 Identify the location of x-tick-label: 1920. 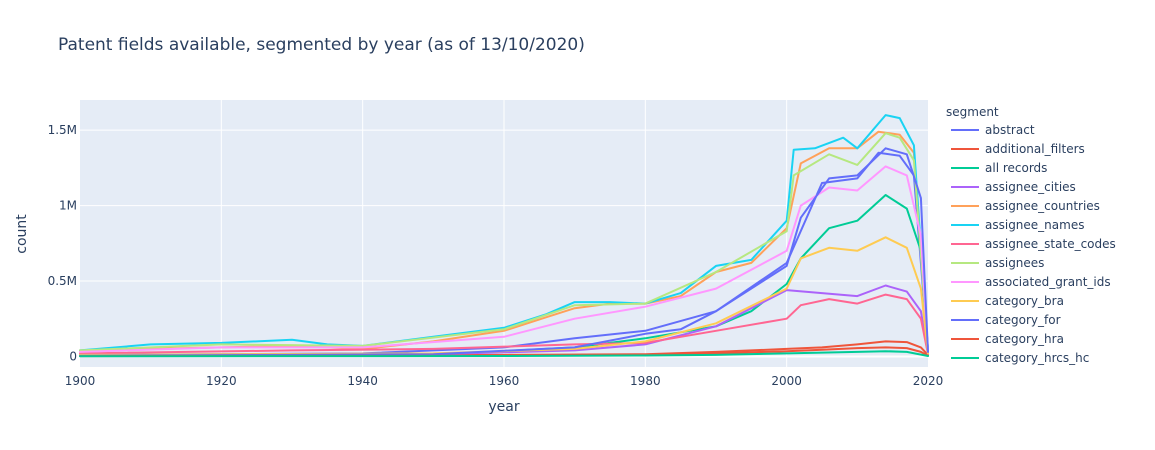
(221, 381).